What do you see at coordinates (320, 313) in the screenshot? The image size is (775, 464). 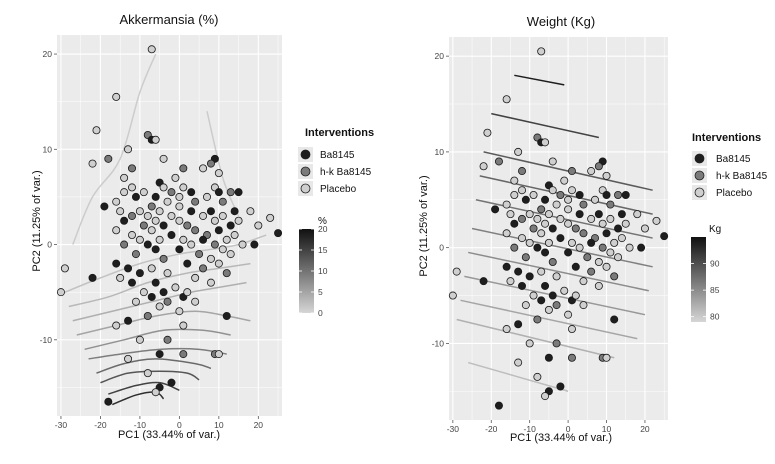 I see `akkermansia-colorbar-tick-label: 0` at bounding box center [320, 313].